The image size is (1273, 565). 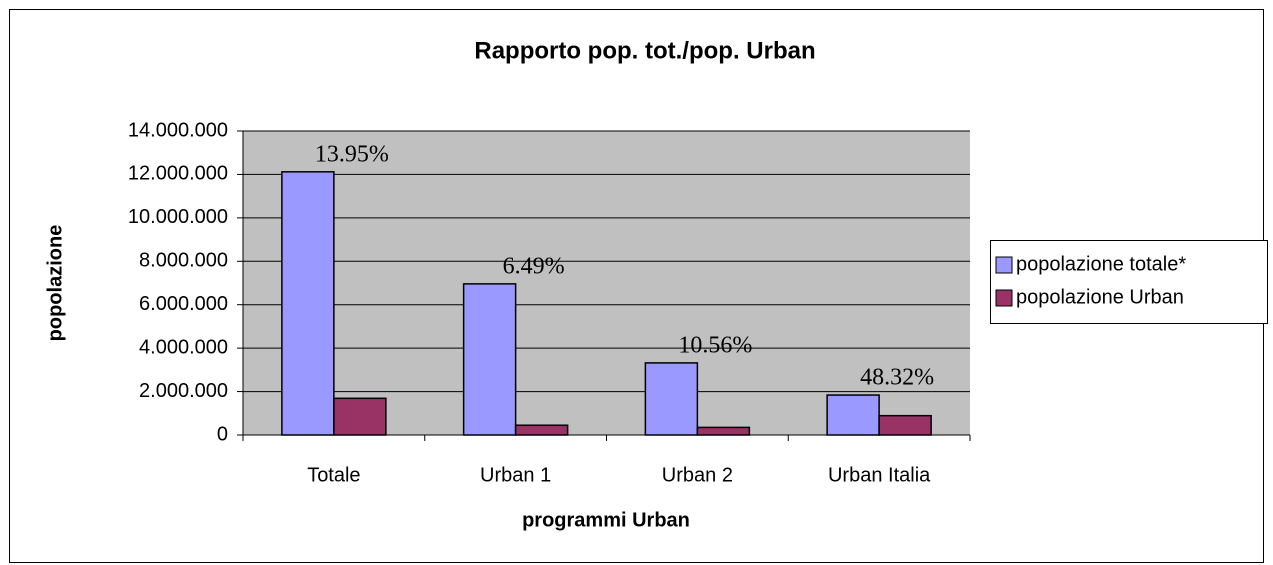 What do you see at coordinates (534, 266) in the screenshot?
I see `annotation: 6.49%` at bounding box center [534, 266].